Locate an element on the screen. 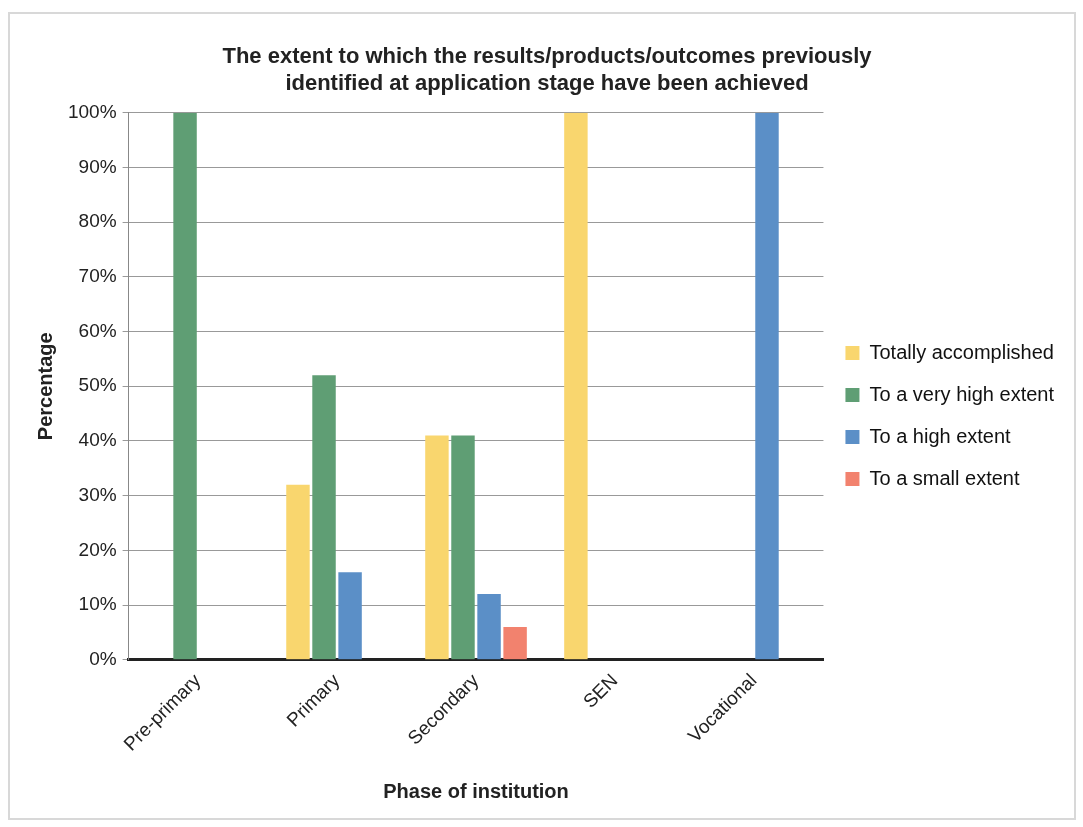  y-tick-label: 30% is located at coordinates (97, 494).